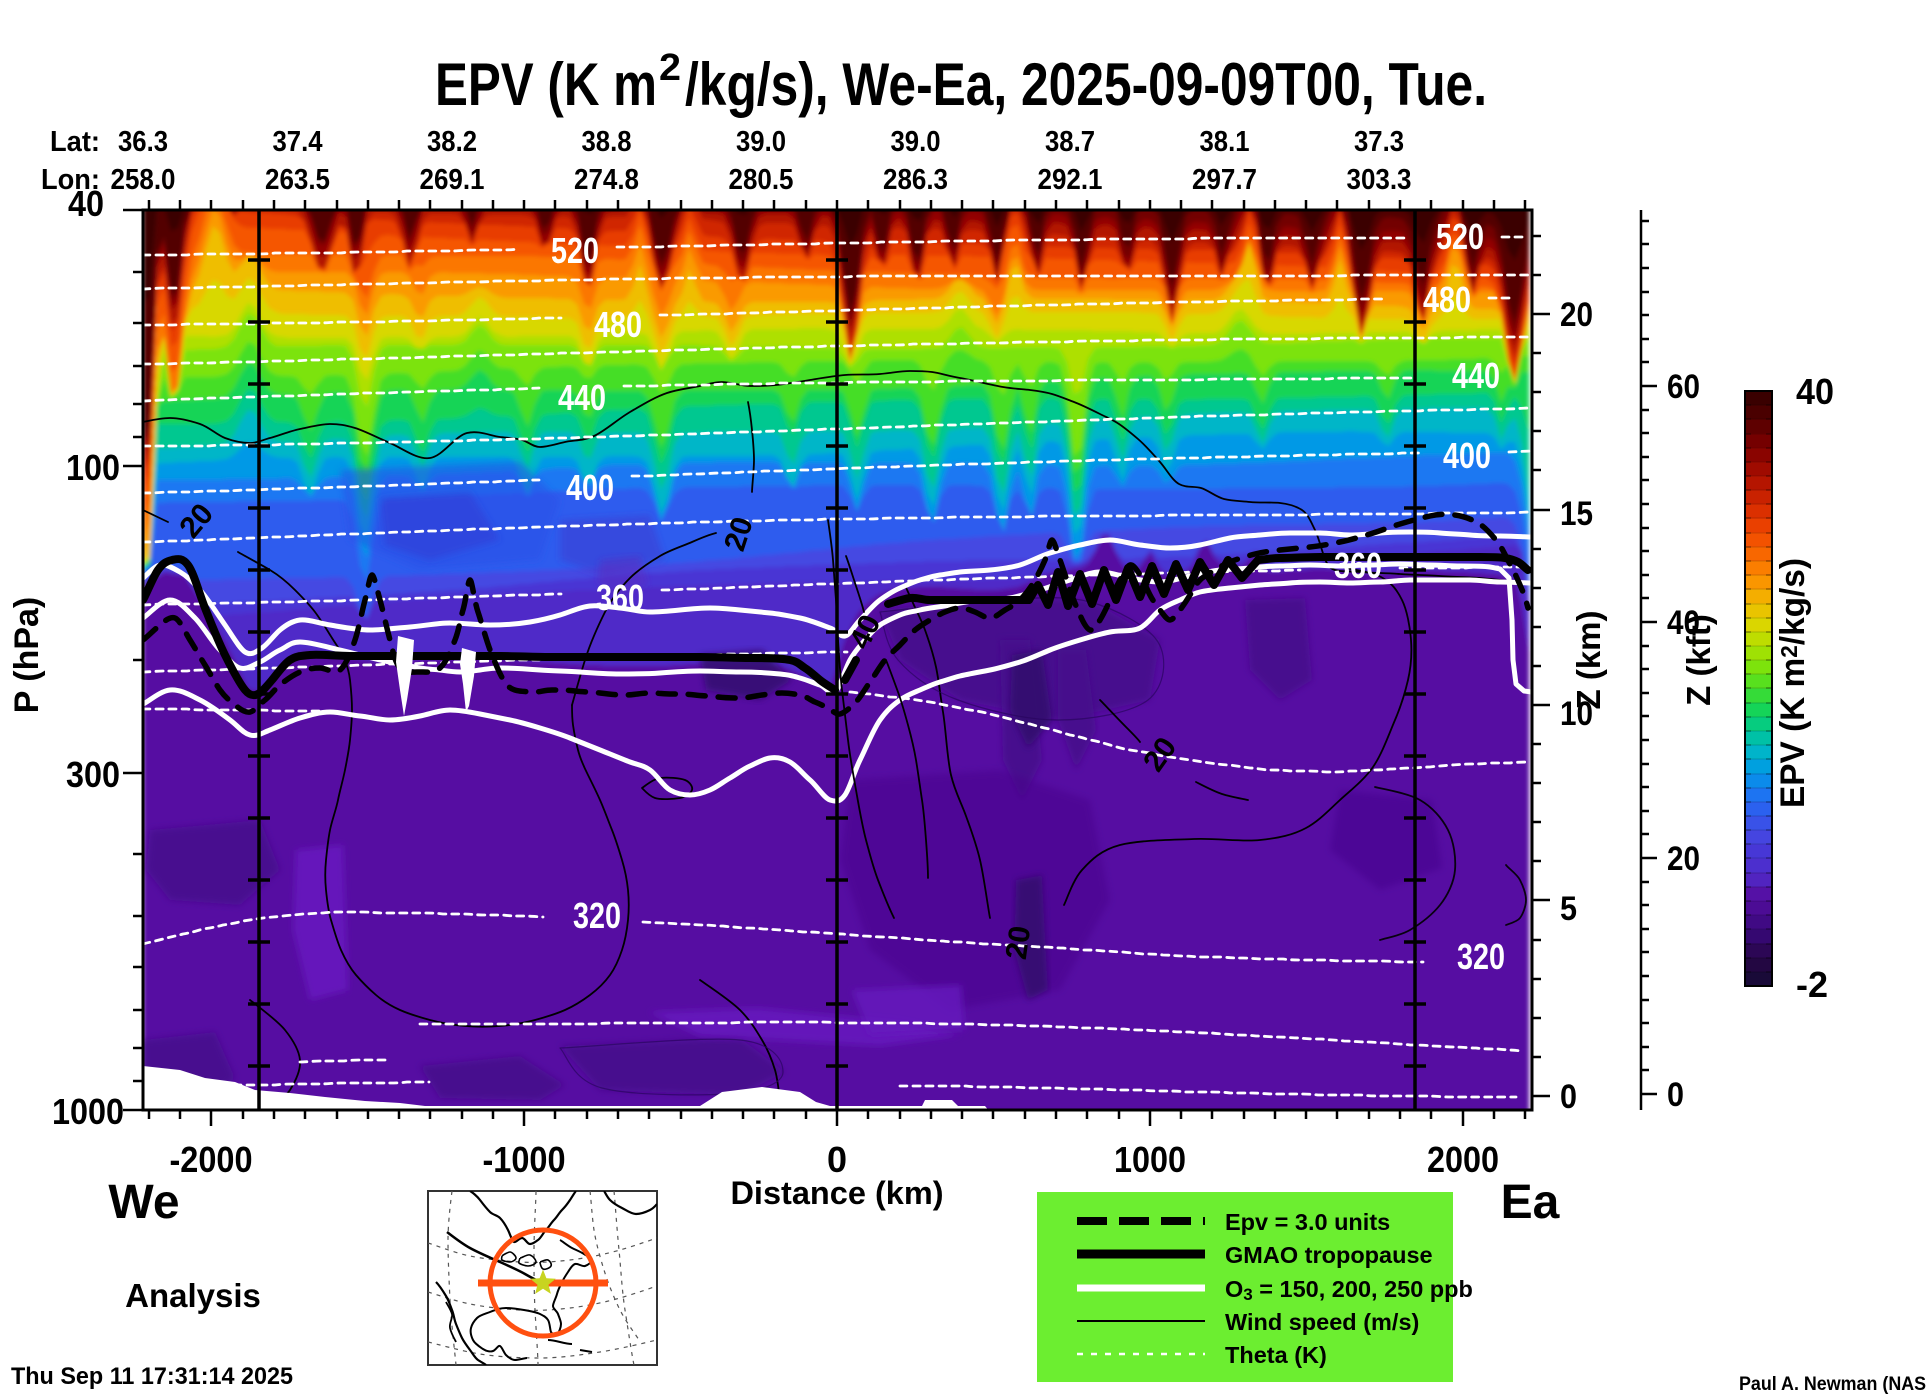 Image resolution: width=1926 pixels, height=1394 pixels. Describe the element at coordinates (211, 1159) in the screenshot. I see `svg-text: -2000` at that location.